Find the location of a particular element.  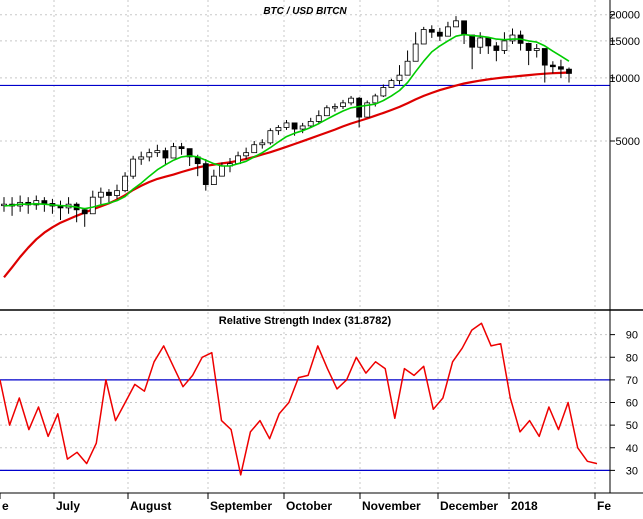

price-chart-title: BTC / USD BITCN is located at coordinates (305, 11).